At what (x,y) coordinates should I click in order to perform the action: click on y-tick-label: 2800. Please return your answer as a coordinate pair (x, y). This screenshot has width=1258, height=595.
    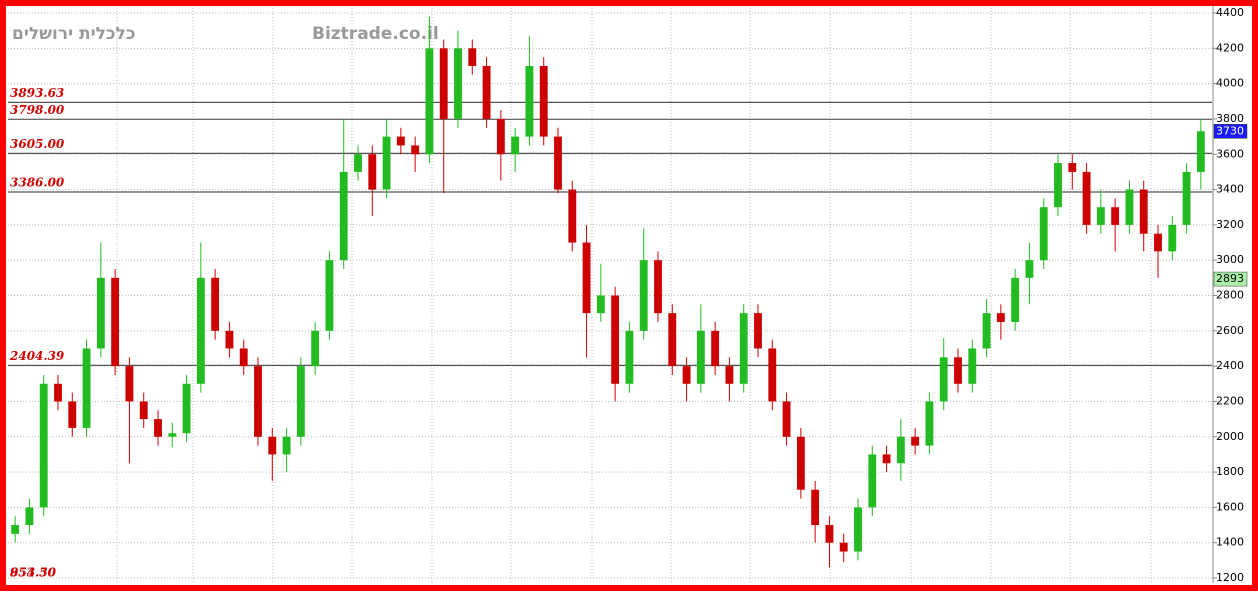
    Looking at the image, I should click on (1230, 295).